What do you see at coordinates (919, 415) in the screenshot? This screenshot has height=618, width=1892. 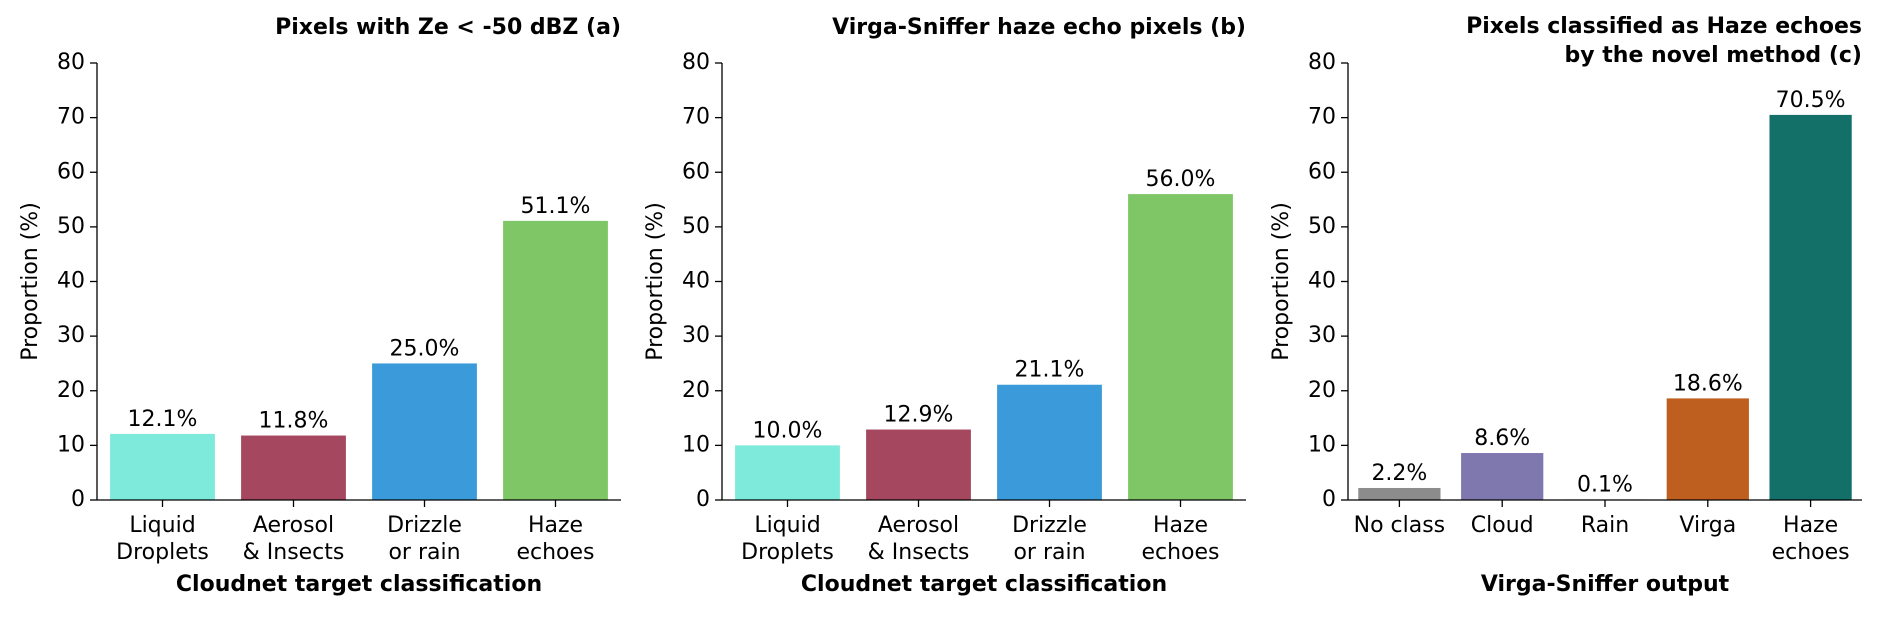 I see `value-label: 12.9%` at bounding box center [919, 415].